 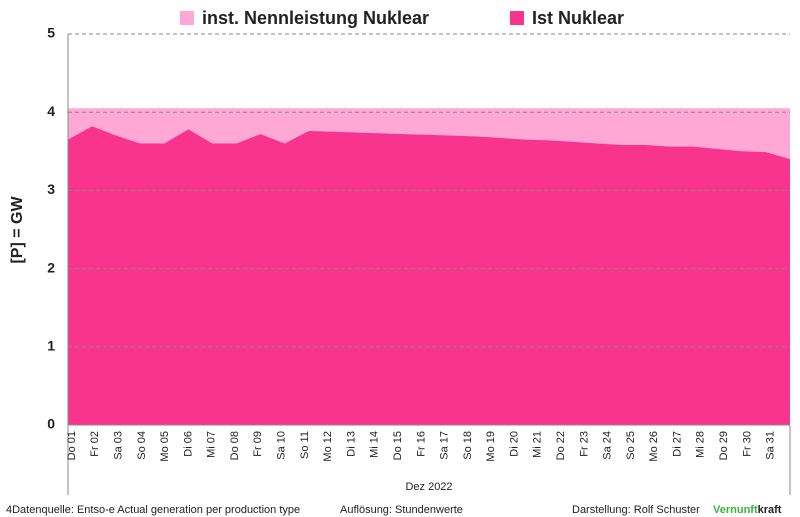 I want to click on x-tick-label: Sa 31, so click(x=771, y=445).